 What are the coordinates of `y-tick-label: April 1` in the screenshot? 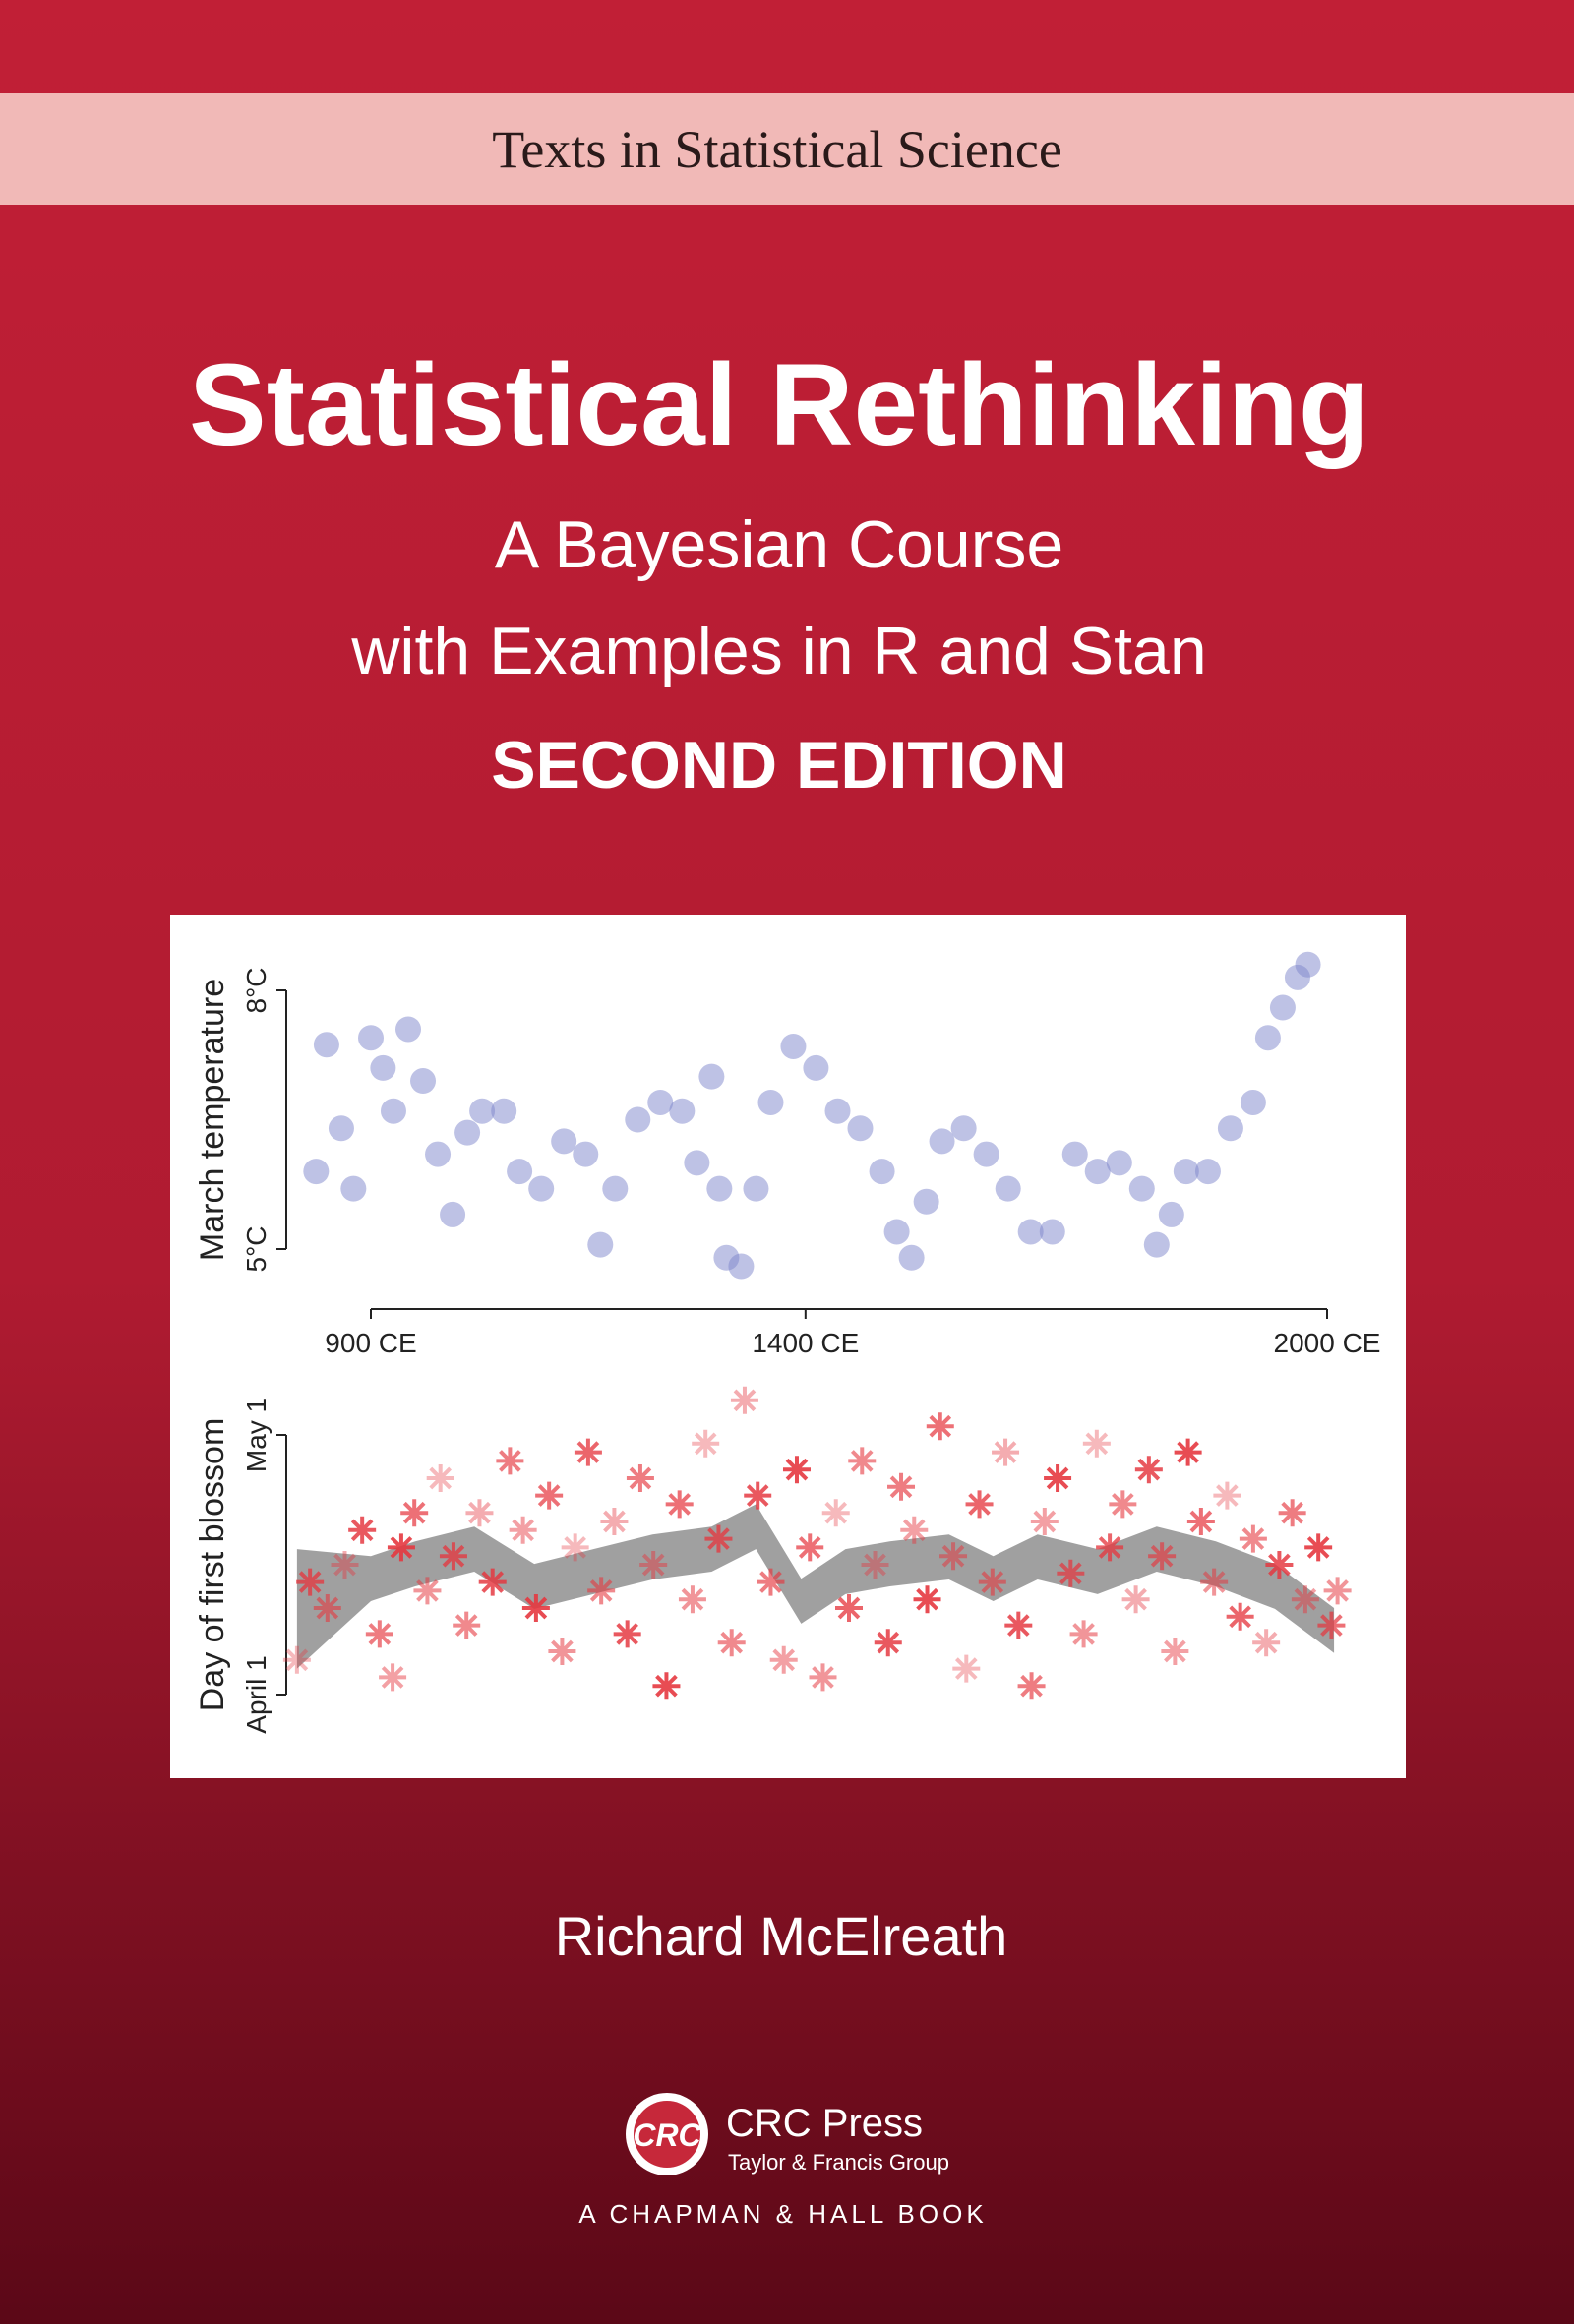 It's located at (256, 1694).